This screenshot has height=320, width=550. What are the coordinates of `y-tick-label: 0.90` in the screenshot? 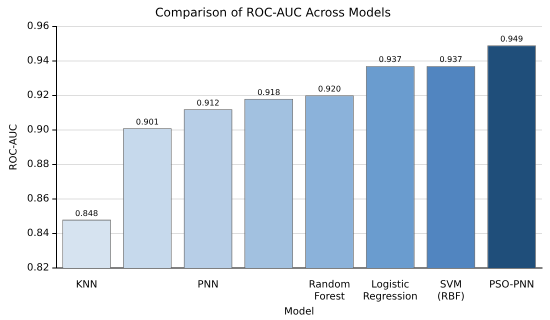 It's located at (38, 130).